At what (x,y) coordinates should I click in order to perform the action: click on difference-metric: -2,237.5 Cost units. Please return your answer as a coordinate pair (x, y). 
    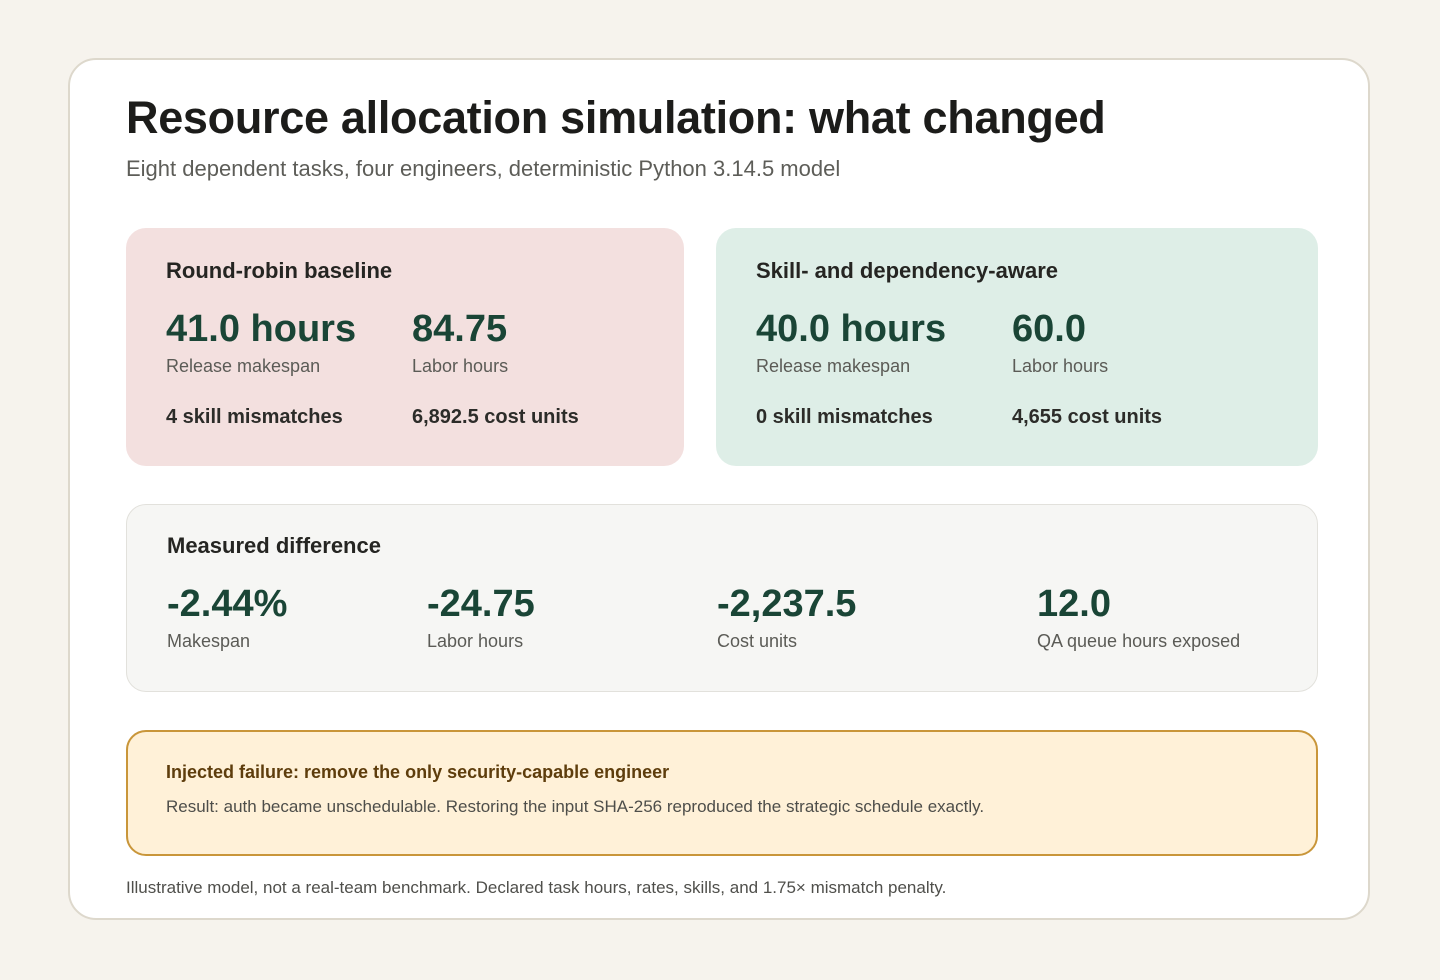
    Looking at the image, I should click on (786, 616).